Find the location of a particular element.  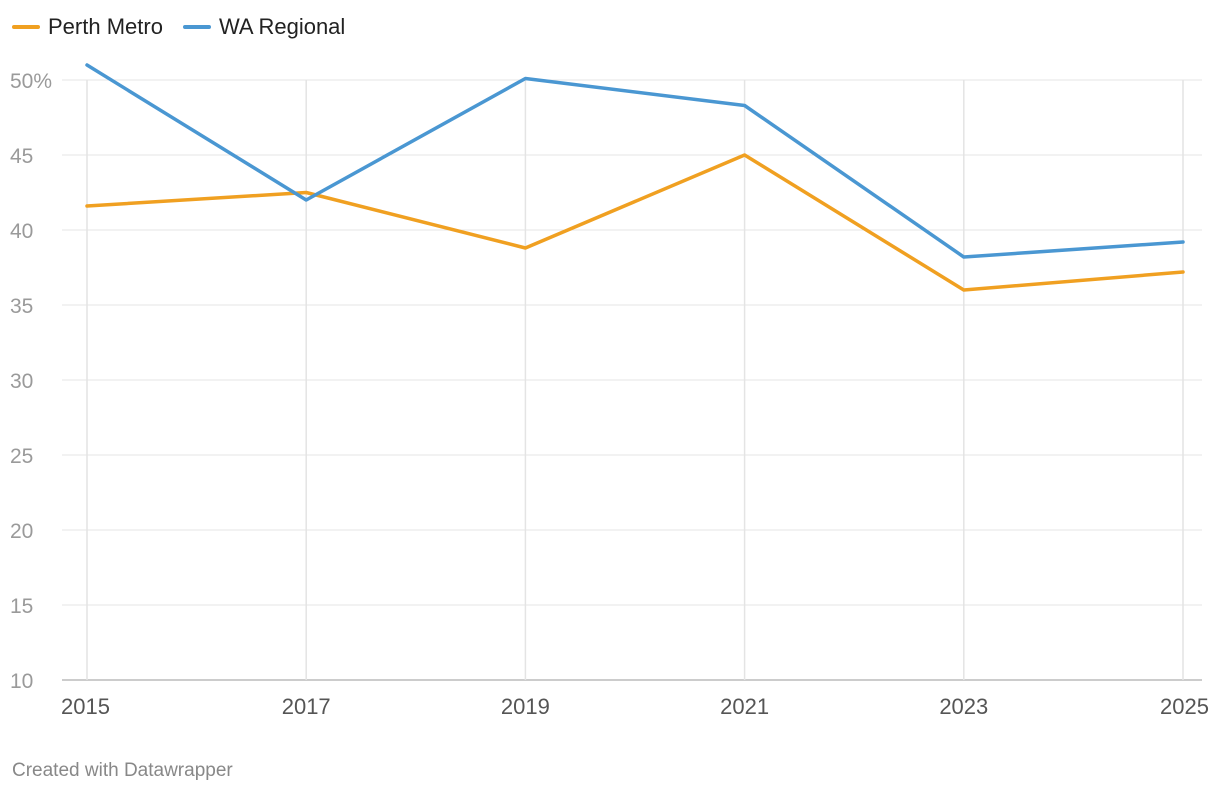

y-tick-label: 25 is located at coordinates (21, 456).